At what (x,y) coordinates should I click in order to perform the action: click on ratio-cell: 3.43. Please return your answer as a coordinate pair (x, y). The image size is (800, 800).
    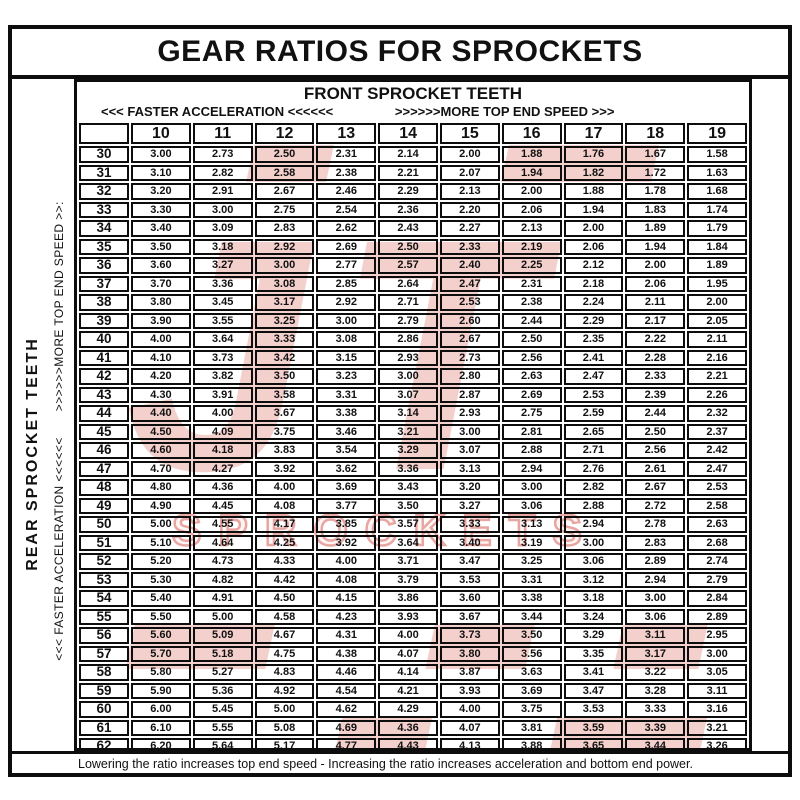
    Looking at the image, I should click on (408, 487).